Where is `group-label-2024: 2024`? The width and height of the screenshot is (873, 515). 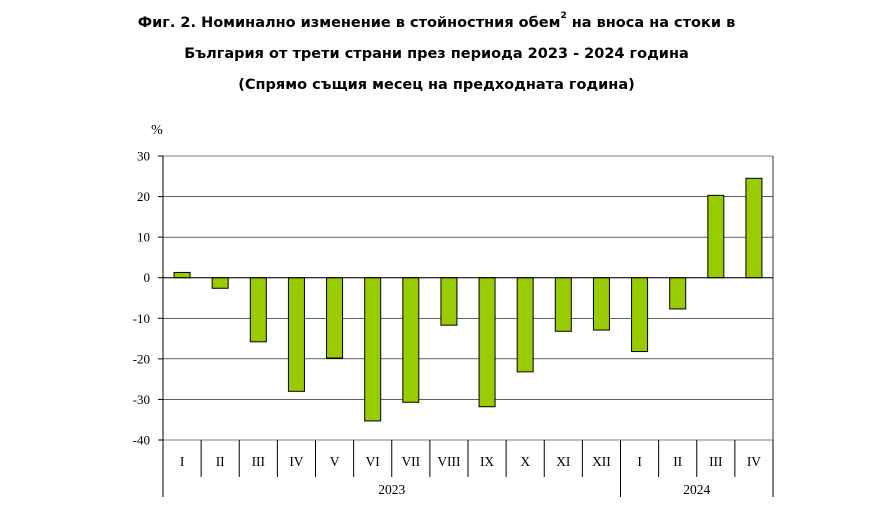 group-label-2024: 2024 is located at coordinates (696, 489).